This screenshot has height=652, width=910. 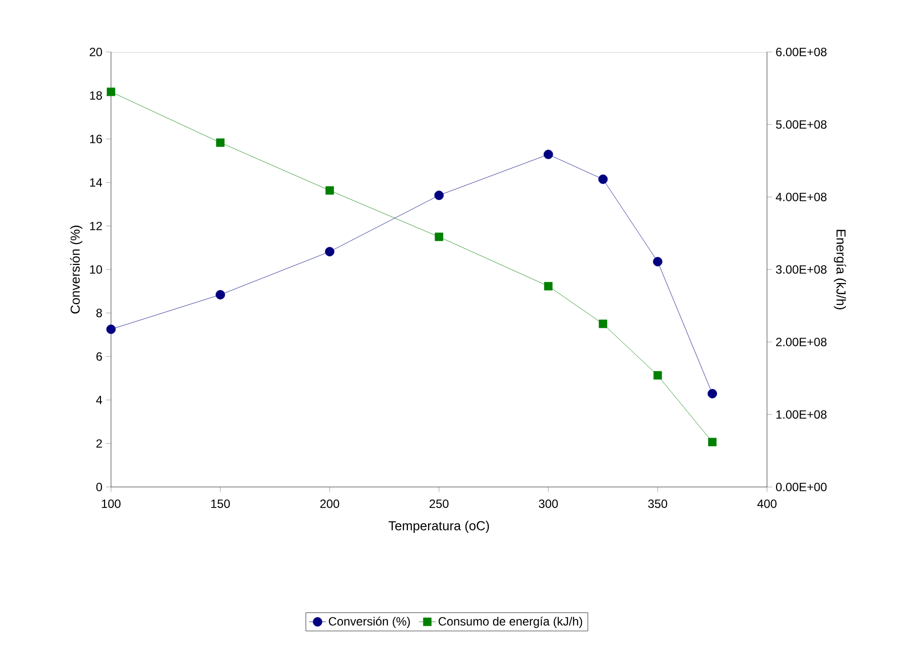 What do you see at coordinates (96, 226) in the screenshot?
I see `y-tick-label: 12` at bounding box center [96, 226].